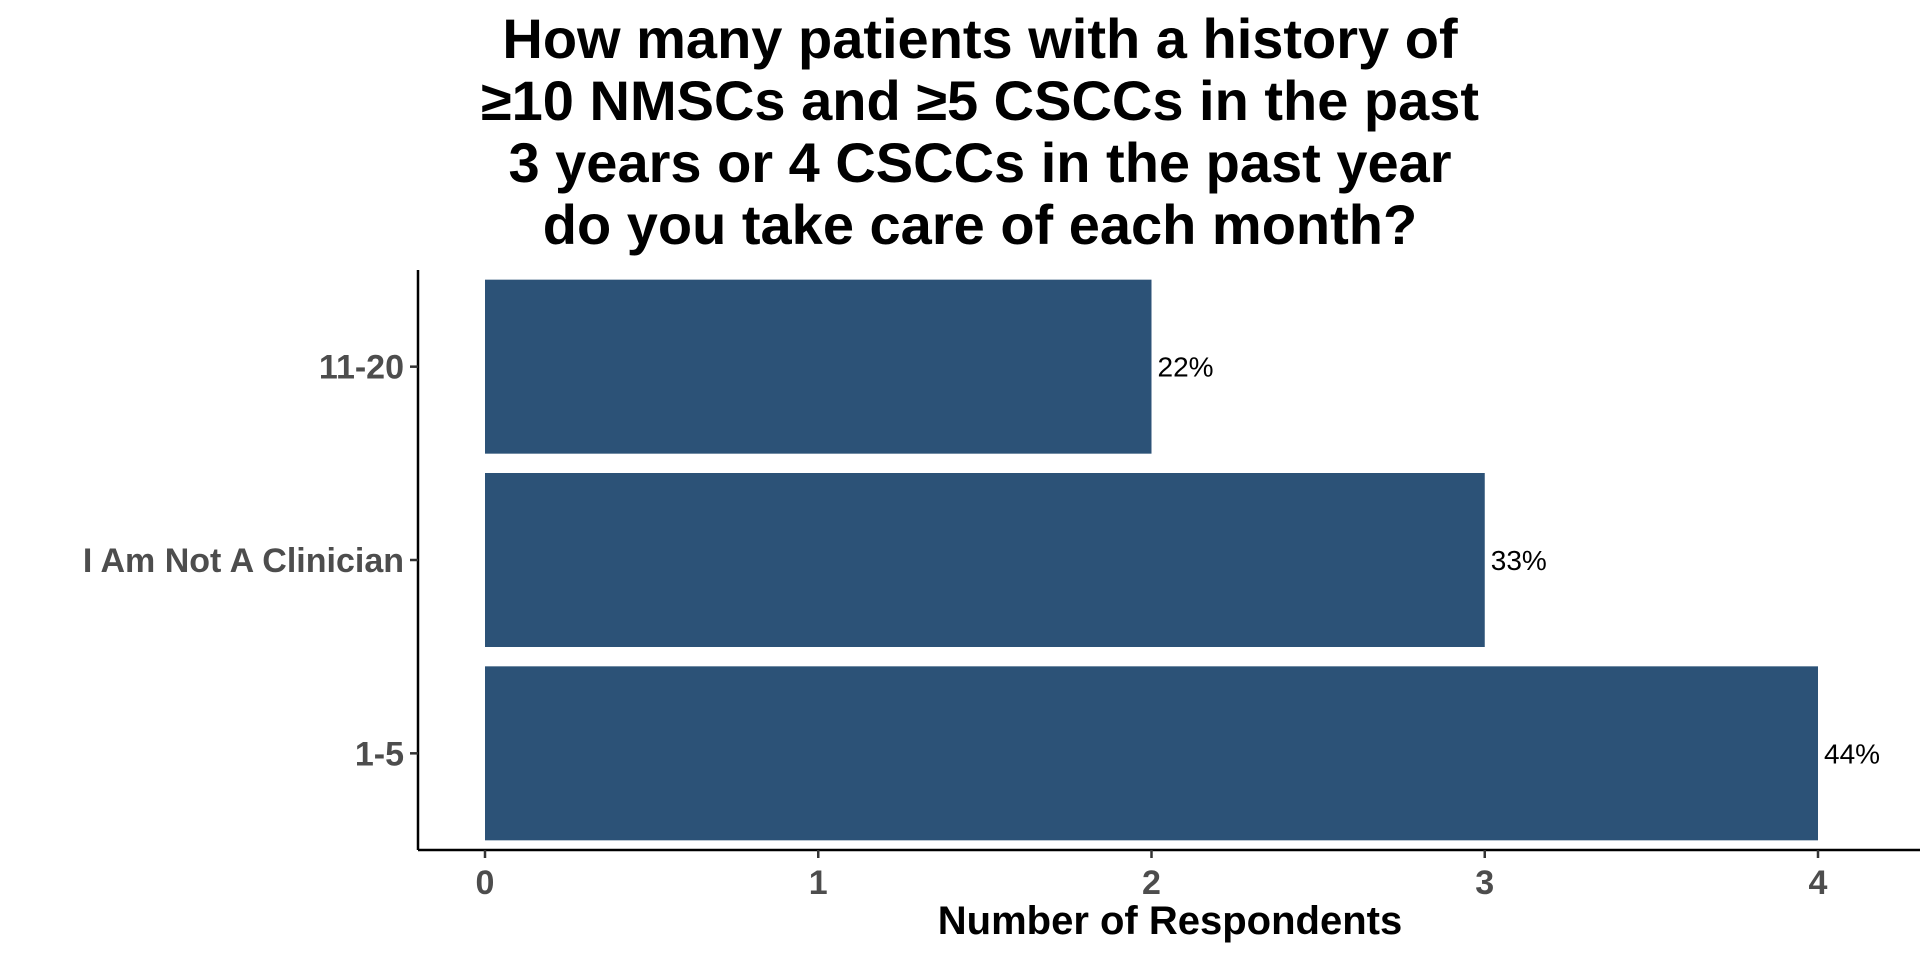 The image size is (1920, 960). Describe the element at coordinates (1484, 883) in the screenshot. I see `x-tick-label: 3` at that location.